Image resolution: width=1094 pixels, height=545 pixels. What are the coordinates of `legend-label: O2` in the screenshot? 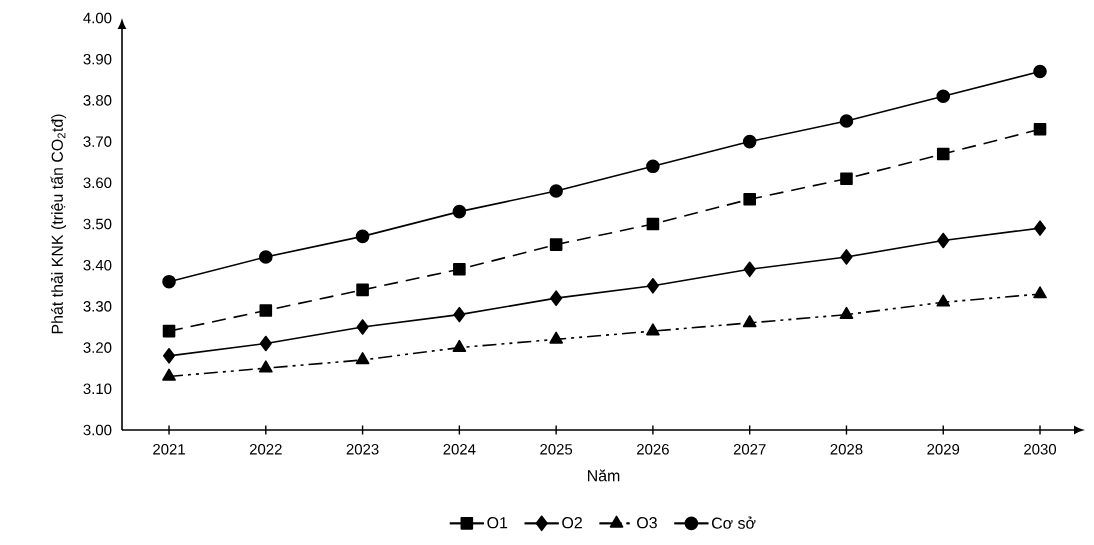 It's located at (572, 523).